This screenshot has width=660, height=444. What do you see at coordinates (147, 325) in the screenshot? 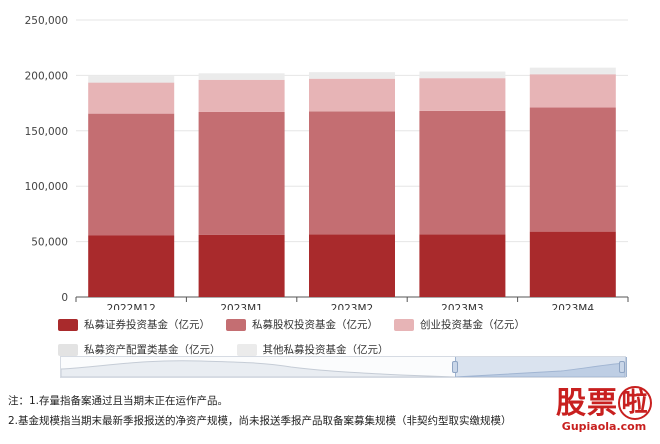
I see `legend-label: 私募证券投资基金（亿元）` at bounding box center [147, 325].